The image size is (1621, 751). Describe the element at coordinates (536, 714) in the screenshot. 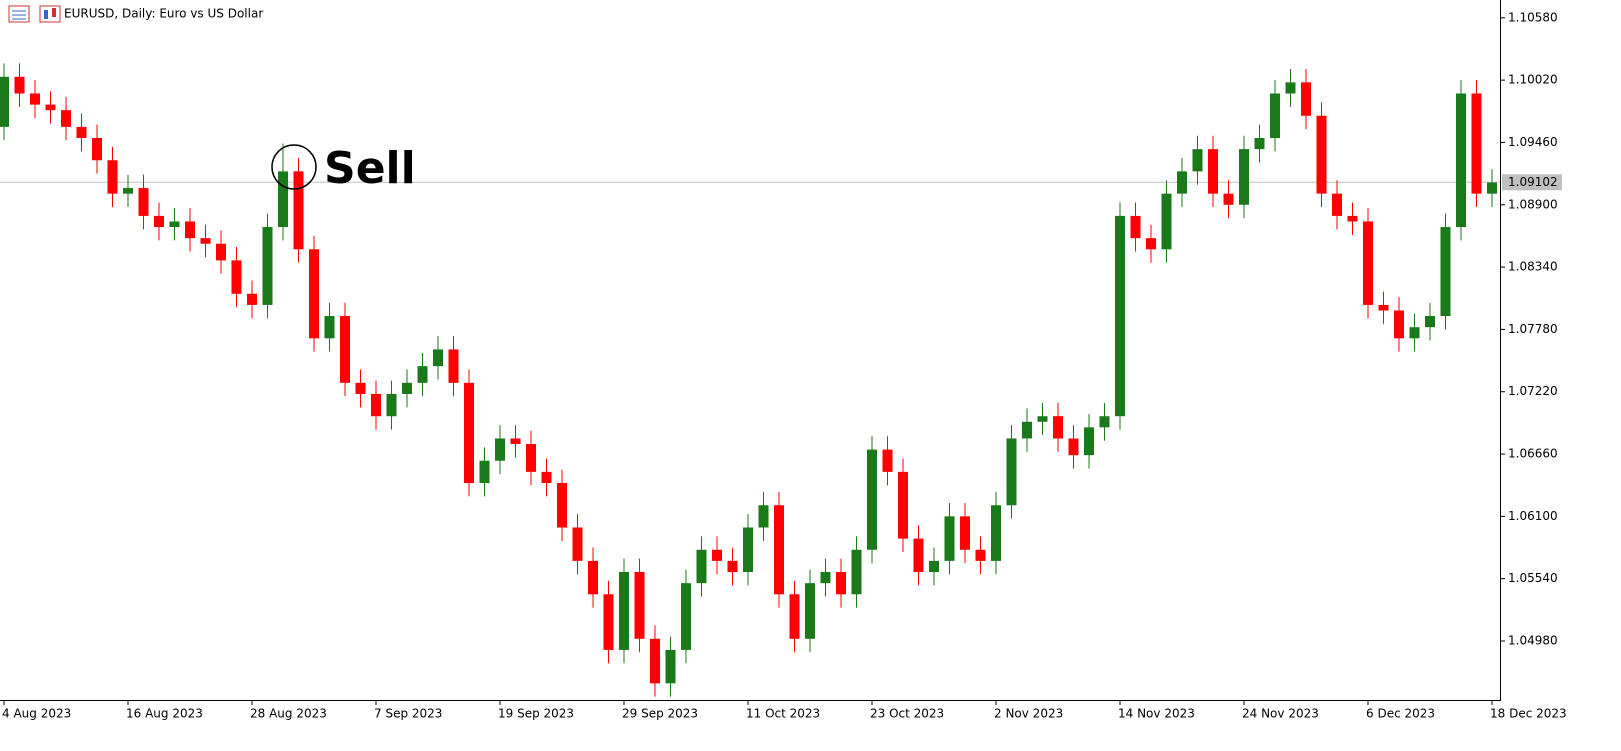

I see `x-tick-label: 19 Sep 2023` at that location.